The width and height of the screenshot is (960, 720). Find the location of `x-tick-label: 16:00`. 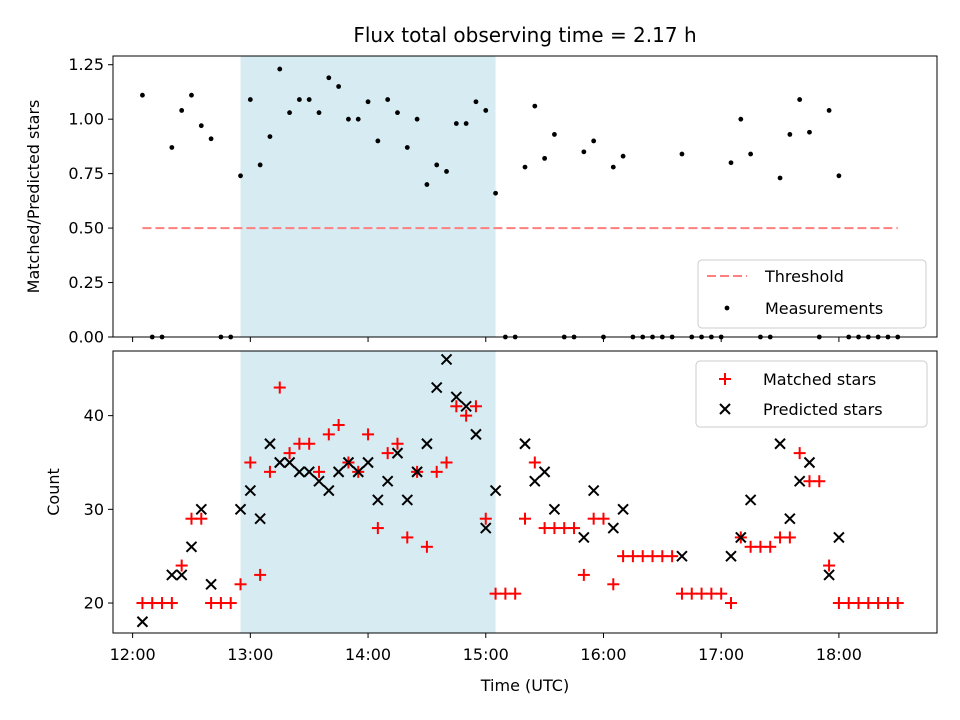

x-tick-label: 16:00 is located at coordinates (603, 654).